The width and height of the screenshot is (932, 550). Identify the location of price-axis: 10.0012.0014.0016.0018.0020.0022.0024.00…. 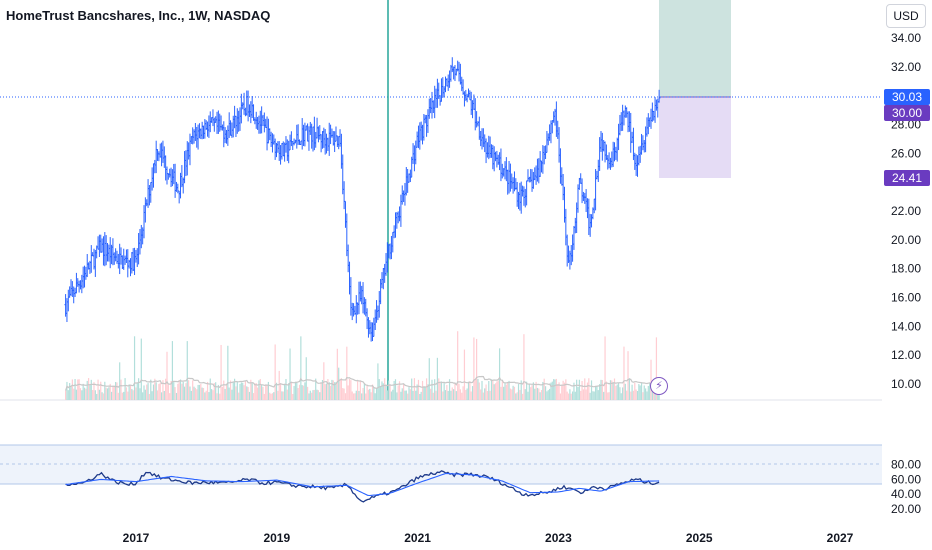
(906, 211).